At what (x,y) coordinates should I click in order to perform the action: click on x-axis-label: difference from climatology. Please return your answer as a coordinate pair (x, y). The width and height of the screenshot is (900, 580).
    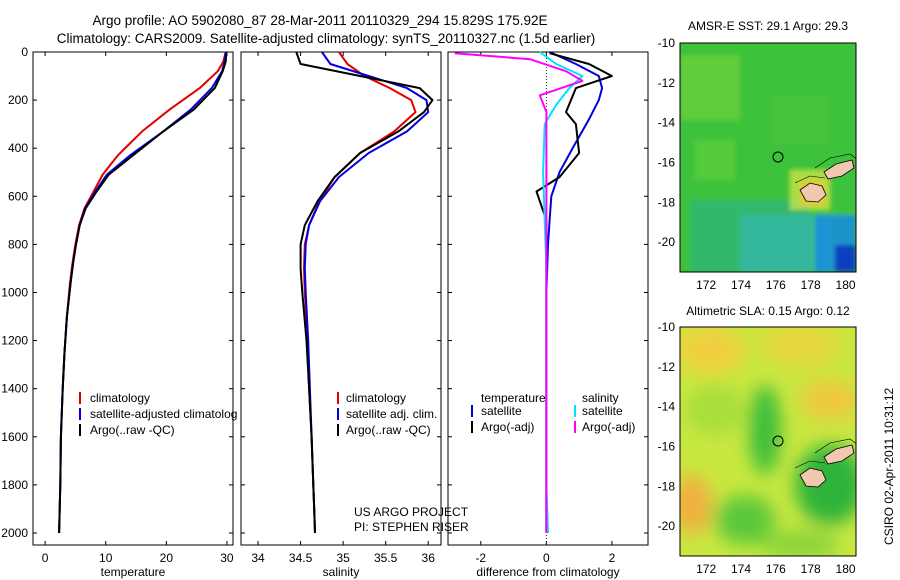
    Looking at the image, I should click on (547, 572).